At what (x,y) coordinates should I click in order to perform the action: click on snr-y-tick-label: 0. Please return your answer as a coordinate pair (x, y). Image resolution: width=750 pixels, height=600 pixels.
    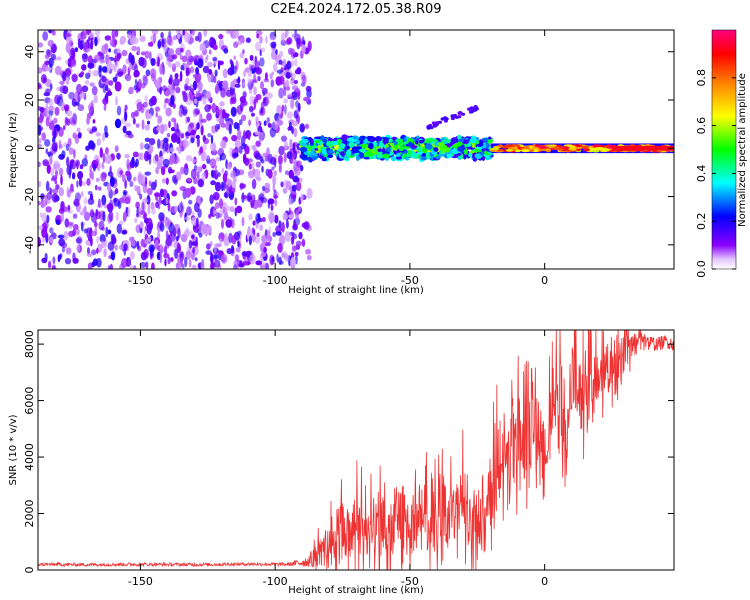
    Looking at the image, I should click on (29, 570).